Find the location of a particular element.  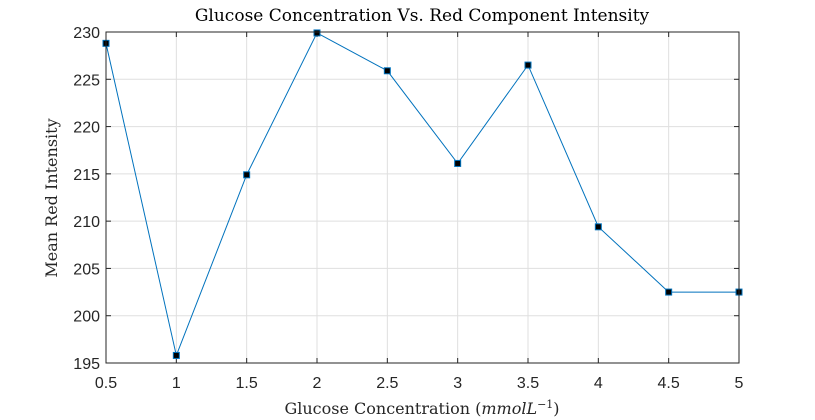

y-tick-label: 205 is located at coordinates (86, 269).